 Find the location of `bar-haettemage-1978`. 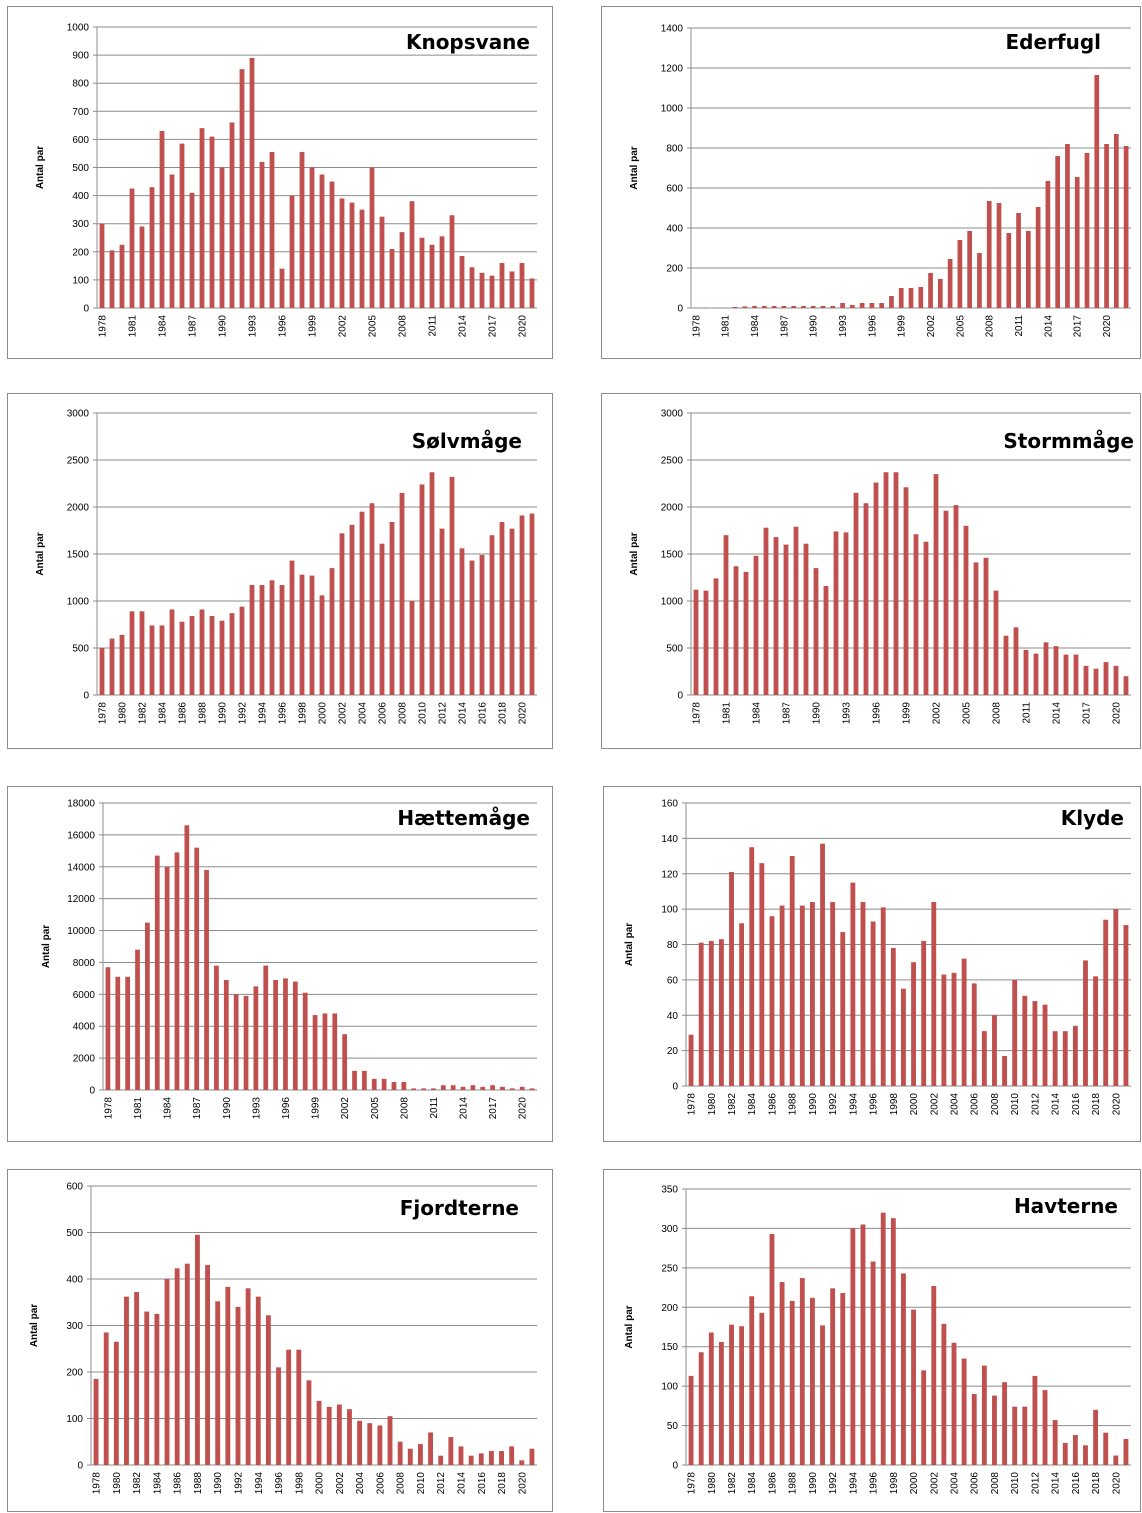

bar-haettemage-1978 is located at coordinates (108, 1028).